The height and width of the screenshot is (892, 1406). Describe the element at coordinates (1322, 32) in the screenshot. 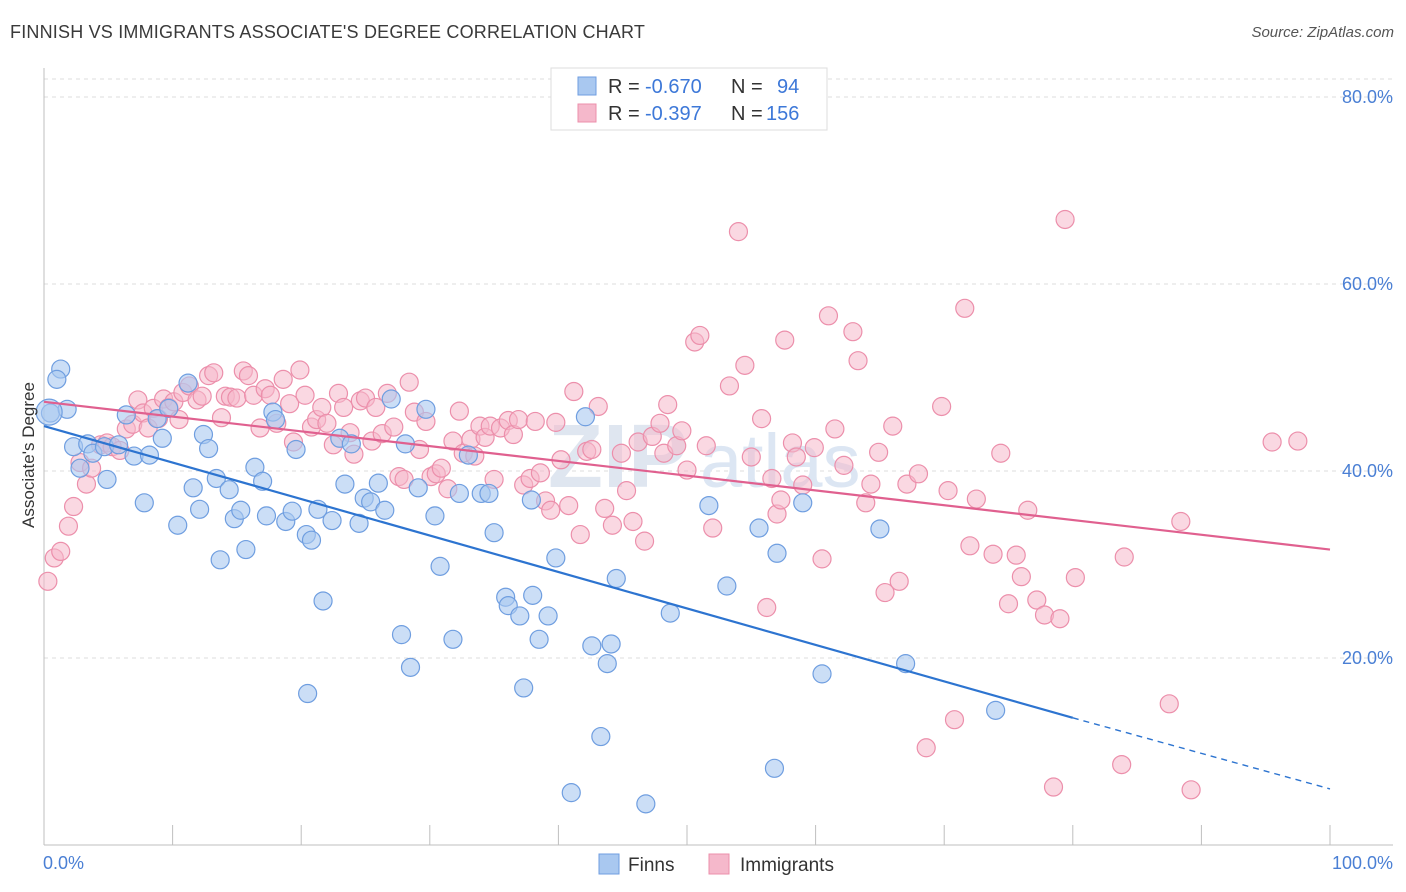

I see `source-label: Source: ZipAtlas.com` at that location.